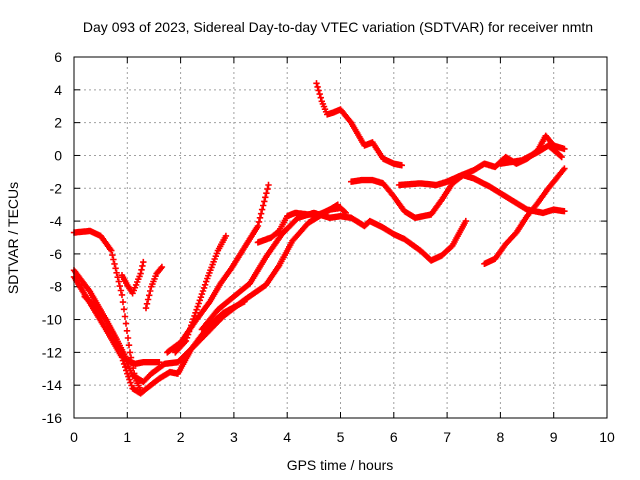  I want to click on x-axis-label: GPS time / hours, so click(340, 465).